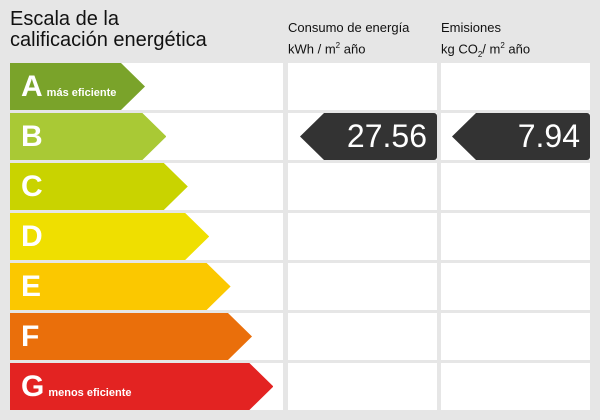 This screenshot has width=600, height=420. Describe the element at coordinates (486, 39) in the screenshot. I see `emisiones-header: Emisiones kg CO2/ m2 año` at that location.